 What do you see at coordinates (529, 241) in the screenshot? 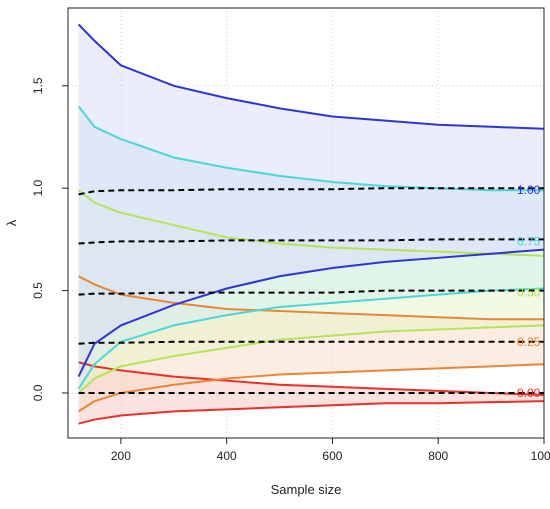
I see `level-label-0.75: 0.75` at bounding box center [529, 241].